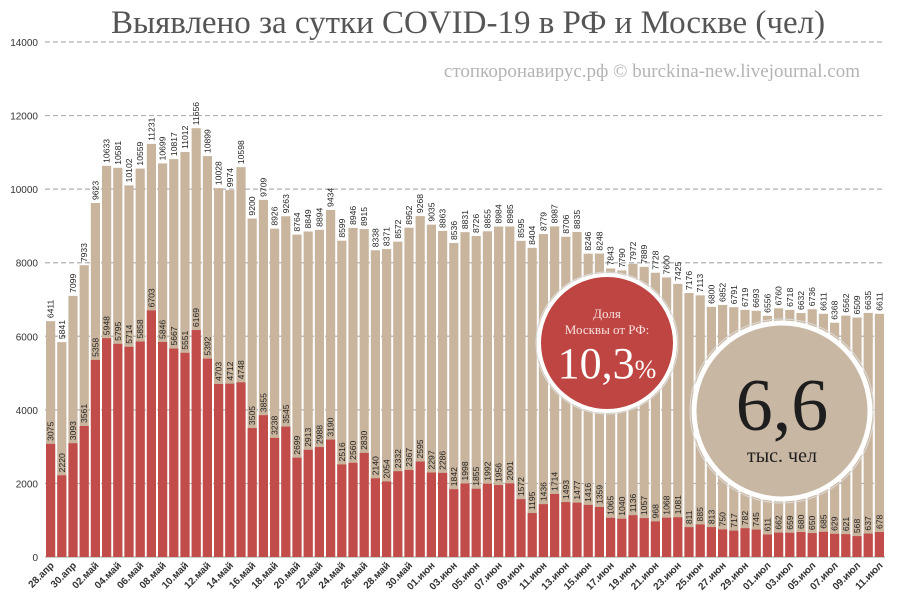 The image size is (900, 602). What do you see at coordinates (596, 363) in the screenshot?
I see `moscow-share-value: 10,3` at bounding box center [596, 363].